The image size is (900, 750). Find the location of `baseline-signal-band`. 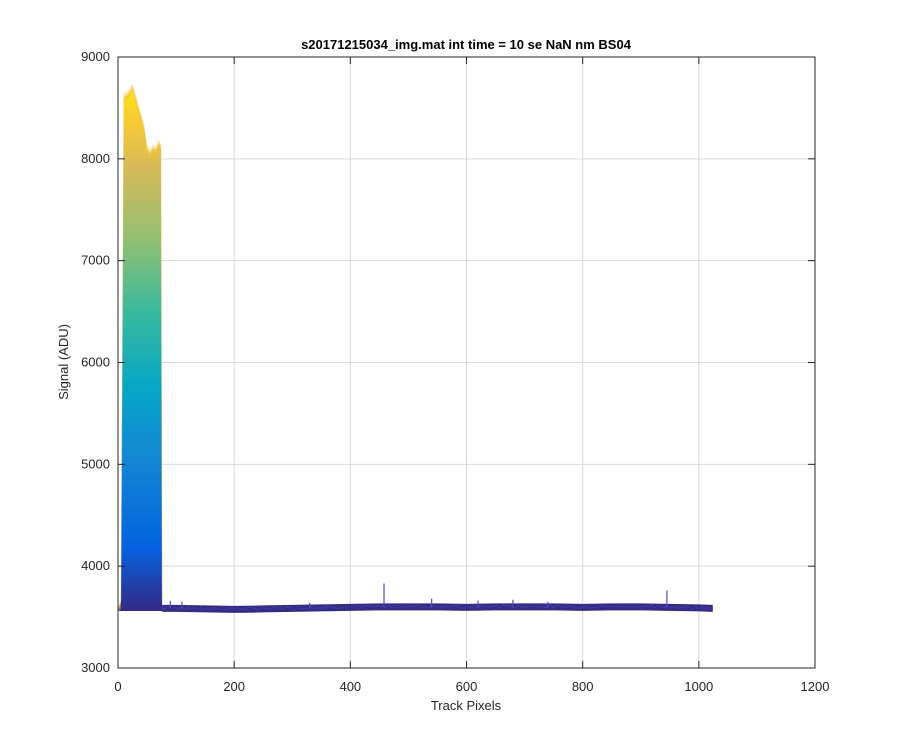

baseline-signal-band is located at coordinates (437, 608).